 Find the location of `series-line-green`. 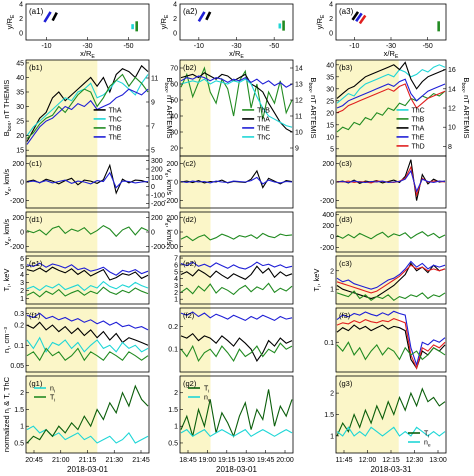

series-line-green is located at coordinates (391, 351).